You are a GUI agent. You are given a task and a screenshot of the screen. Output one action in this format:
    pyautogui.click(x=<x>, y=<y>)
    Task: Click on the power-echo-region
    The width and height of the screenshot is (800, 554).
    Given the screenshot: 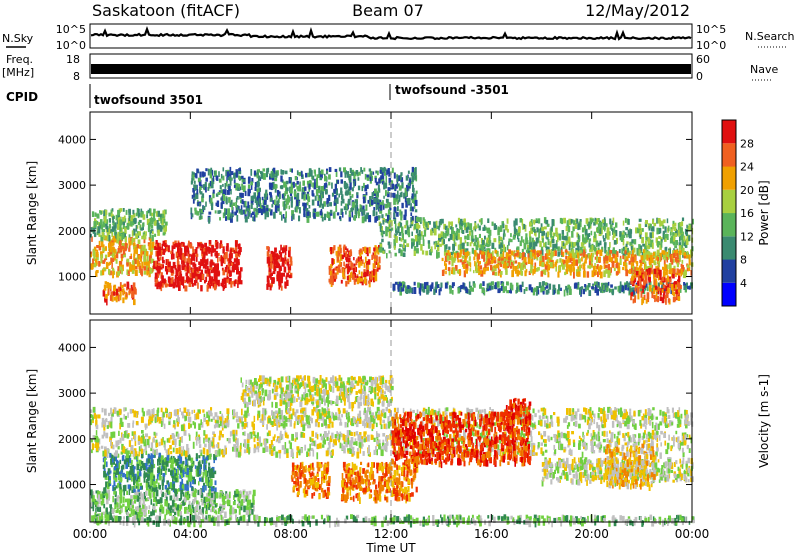 What is the action you would take?
    pyautogui.click(x=656, y=286)
    